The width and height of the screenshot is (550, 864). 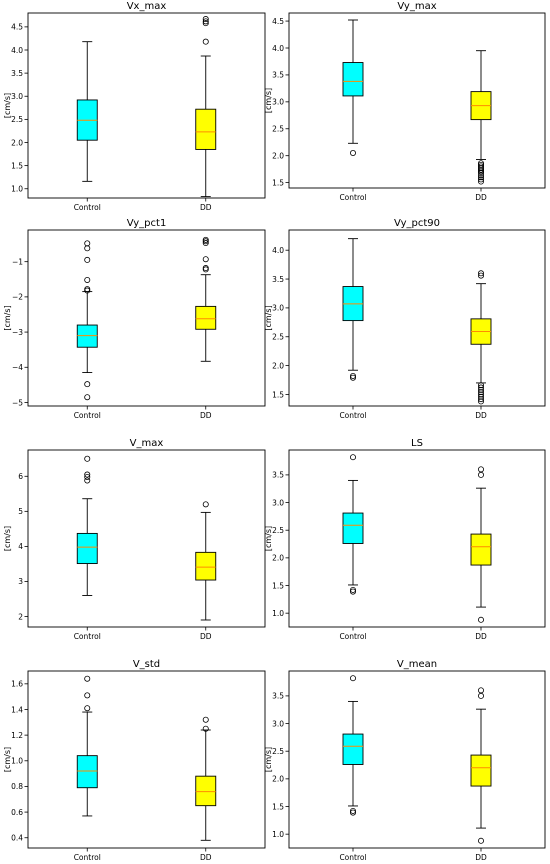 What do you see at coordinates (20, 476) in the screenshot?
I see `y-tick-label: 6` at bounding box center [20, 476].